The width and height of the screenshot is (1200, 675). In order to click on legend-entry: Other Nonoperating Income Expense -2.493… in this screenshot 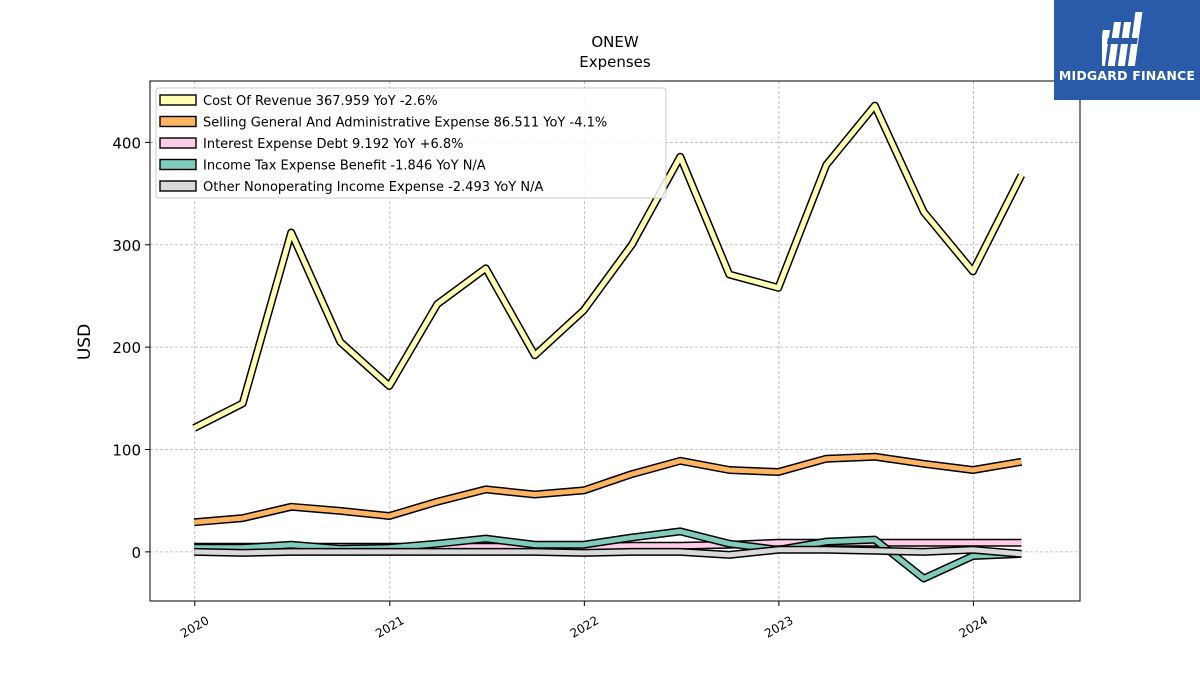, I will do `click(373, 187)`.